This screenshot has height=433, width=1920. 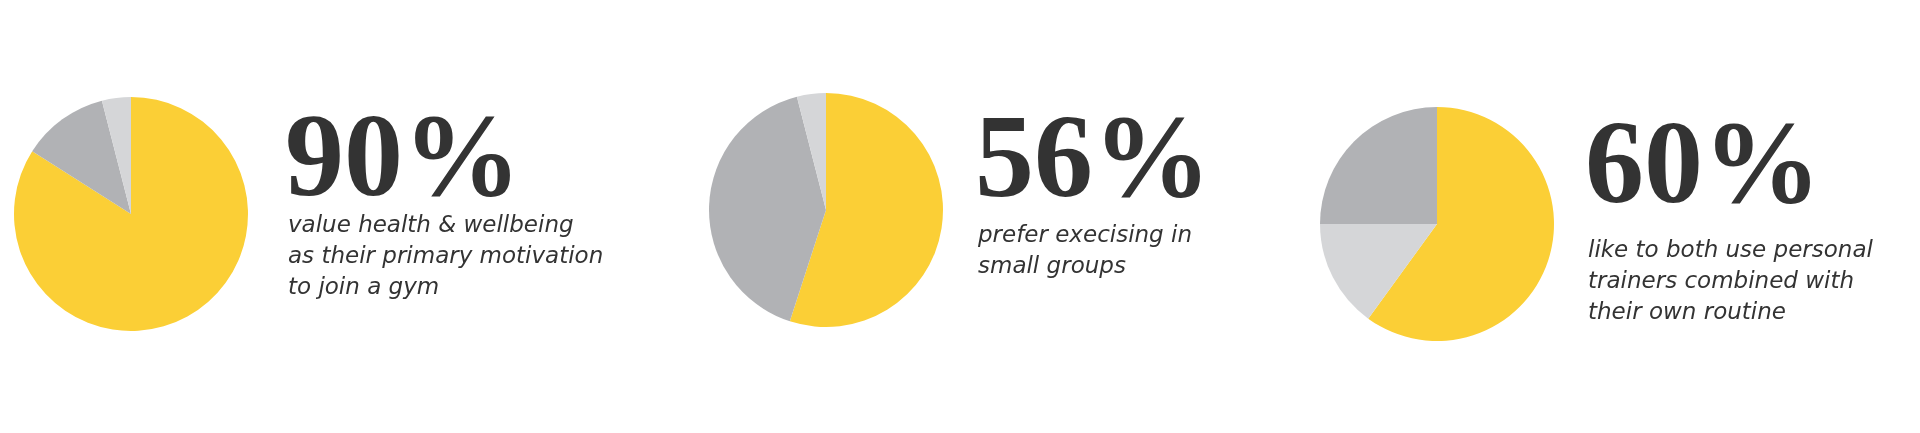 What do you see at coordinates (1093, 156) in the screenshot?
I see `chart-title: 56%` at bounding box center [1093, 156].